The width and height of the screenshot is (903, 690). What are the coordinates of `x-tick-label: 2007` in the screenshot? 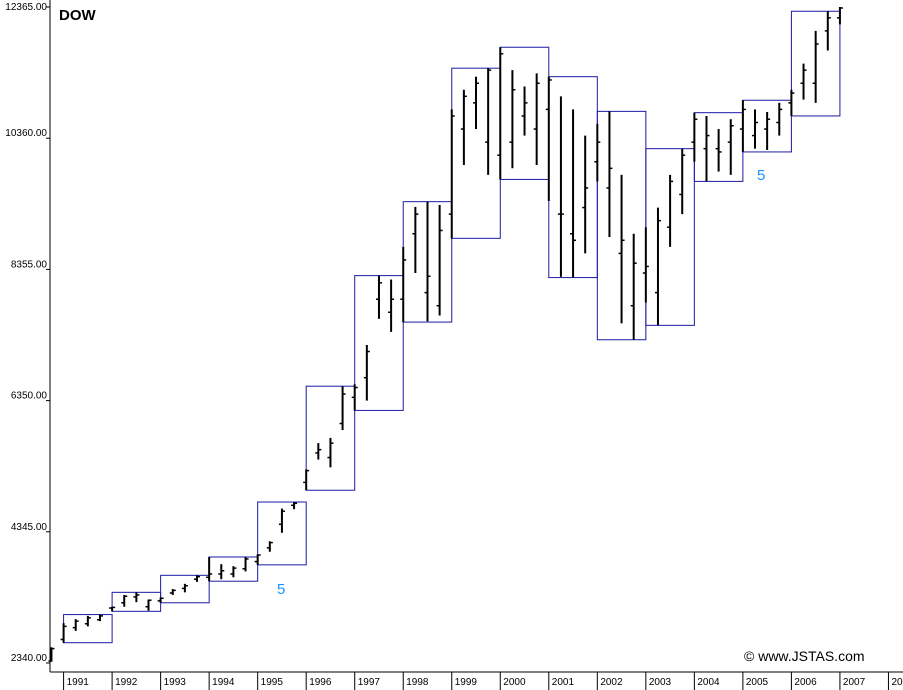 It's located at (854, 682).